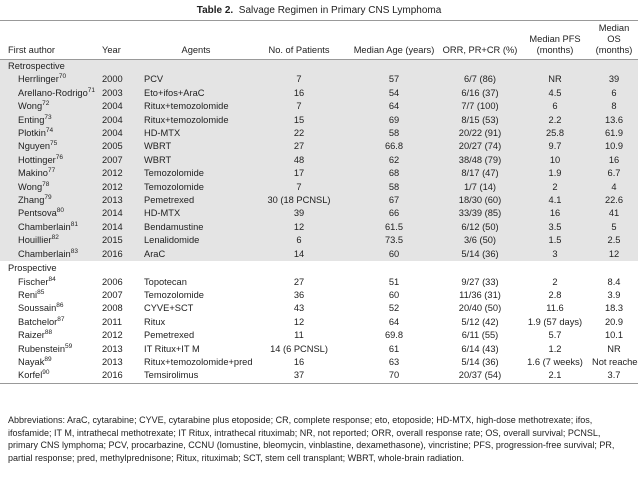 This screenshot has width=638, height=478. I want to click on median-age: 60, so click(394, 254).